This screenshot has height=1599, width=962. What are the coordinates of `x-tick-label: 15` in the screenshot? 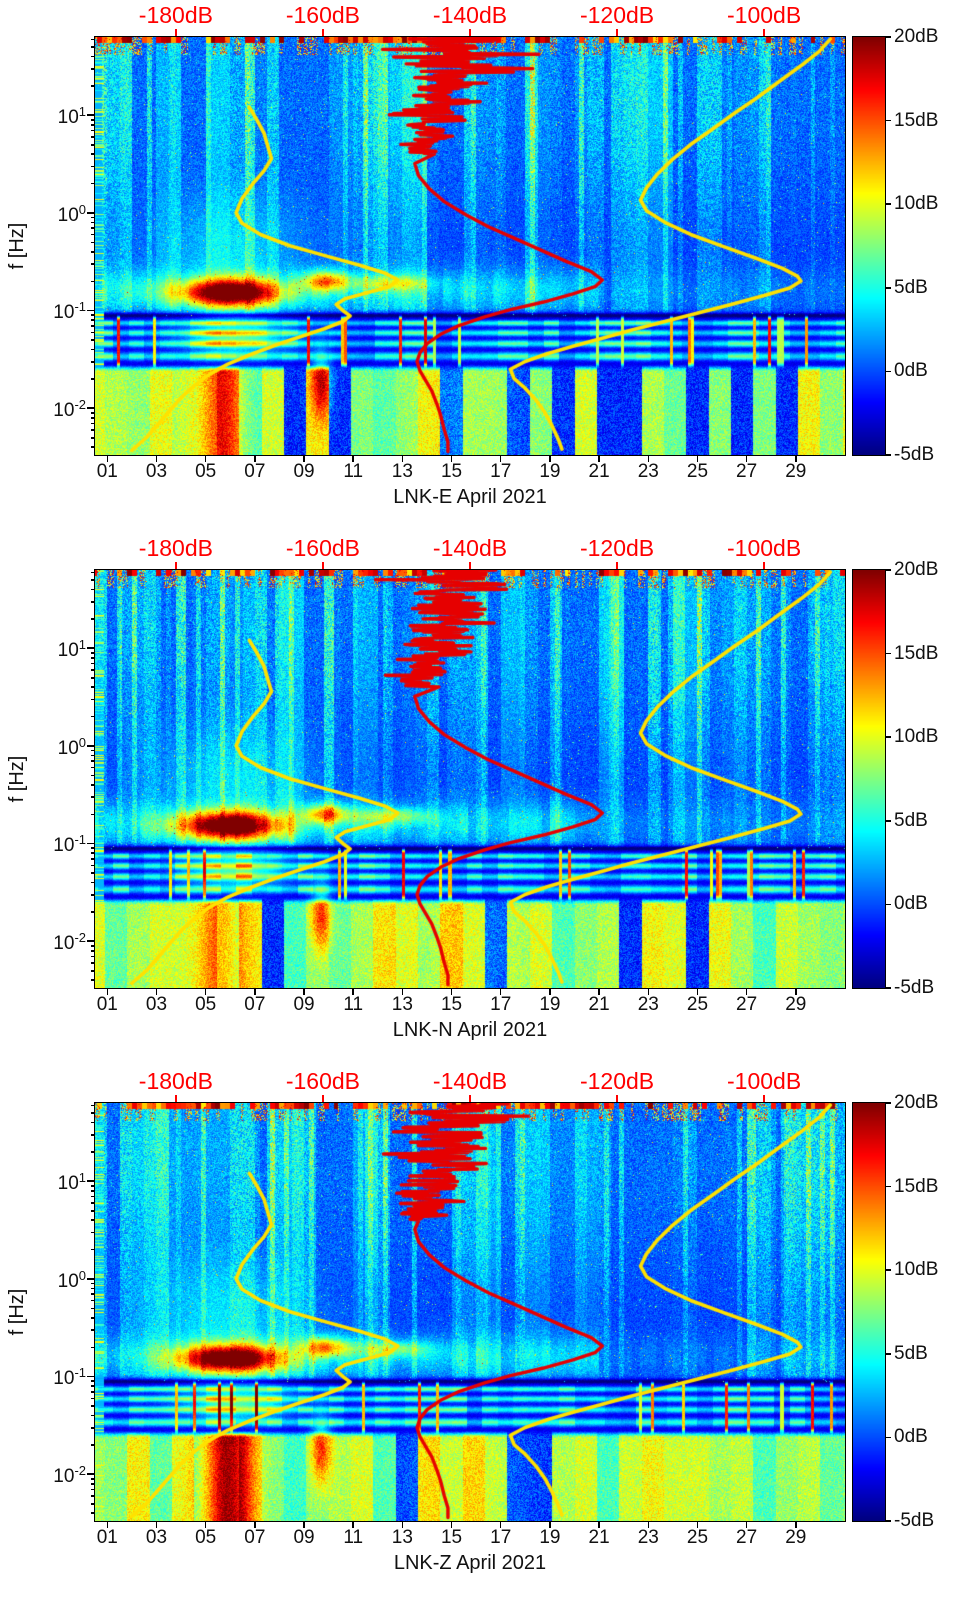 It's located at (451, 1537).